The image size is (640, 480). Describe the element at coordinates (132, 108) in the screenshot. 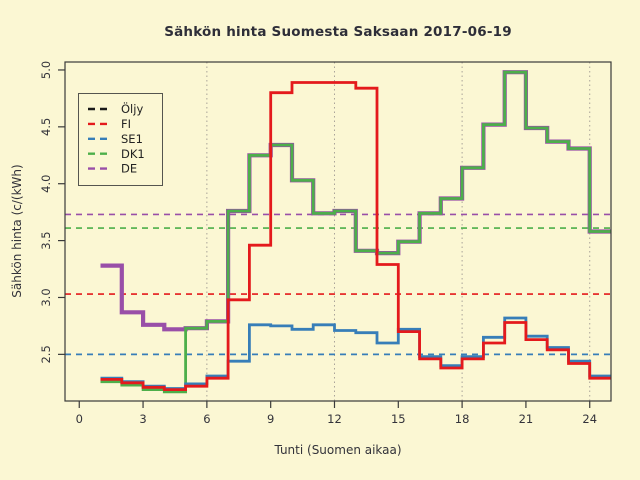

I see `legend-label-Öljy: Öljy` at that location.